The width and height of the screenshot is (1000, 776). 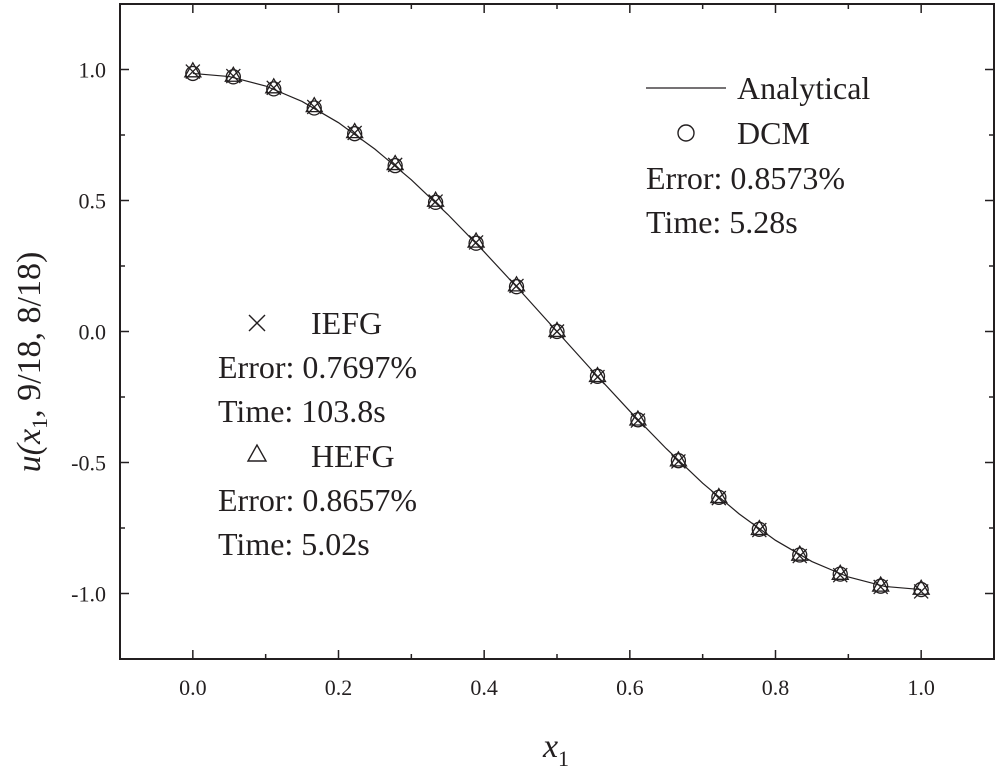 What do you see at coordinates (921, 687) in the screenshot?
I see `x-tick-label: 1.0` at bounding box center [921, 687].